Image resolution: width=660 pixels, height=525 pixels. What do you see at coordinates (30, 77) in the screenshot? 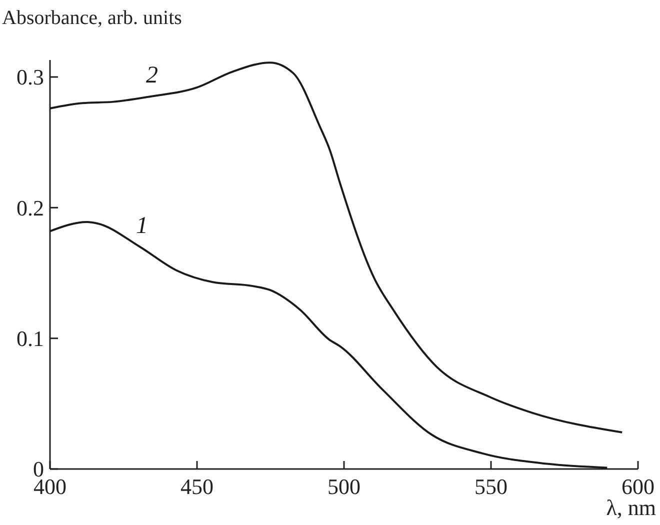
I see `y-tick-label: 0.3` at bounding box center [30, 77].